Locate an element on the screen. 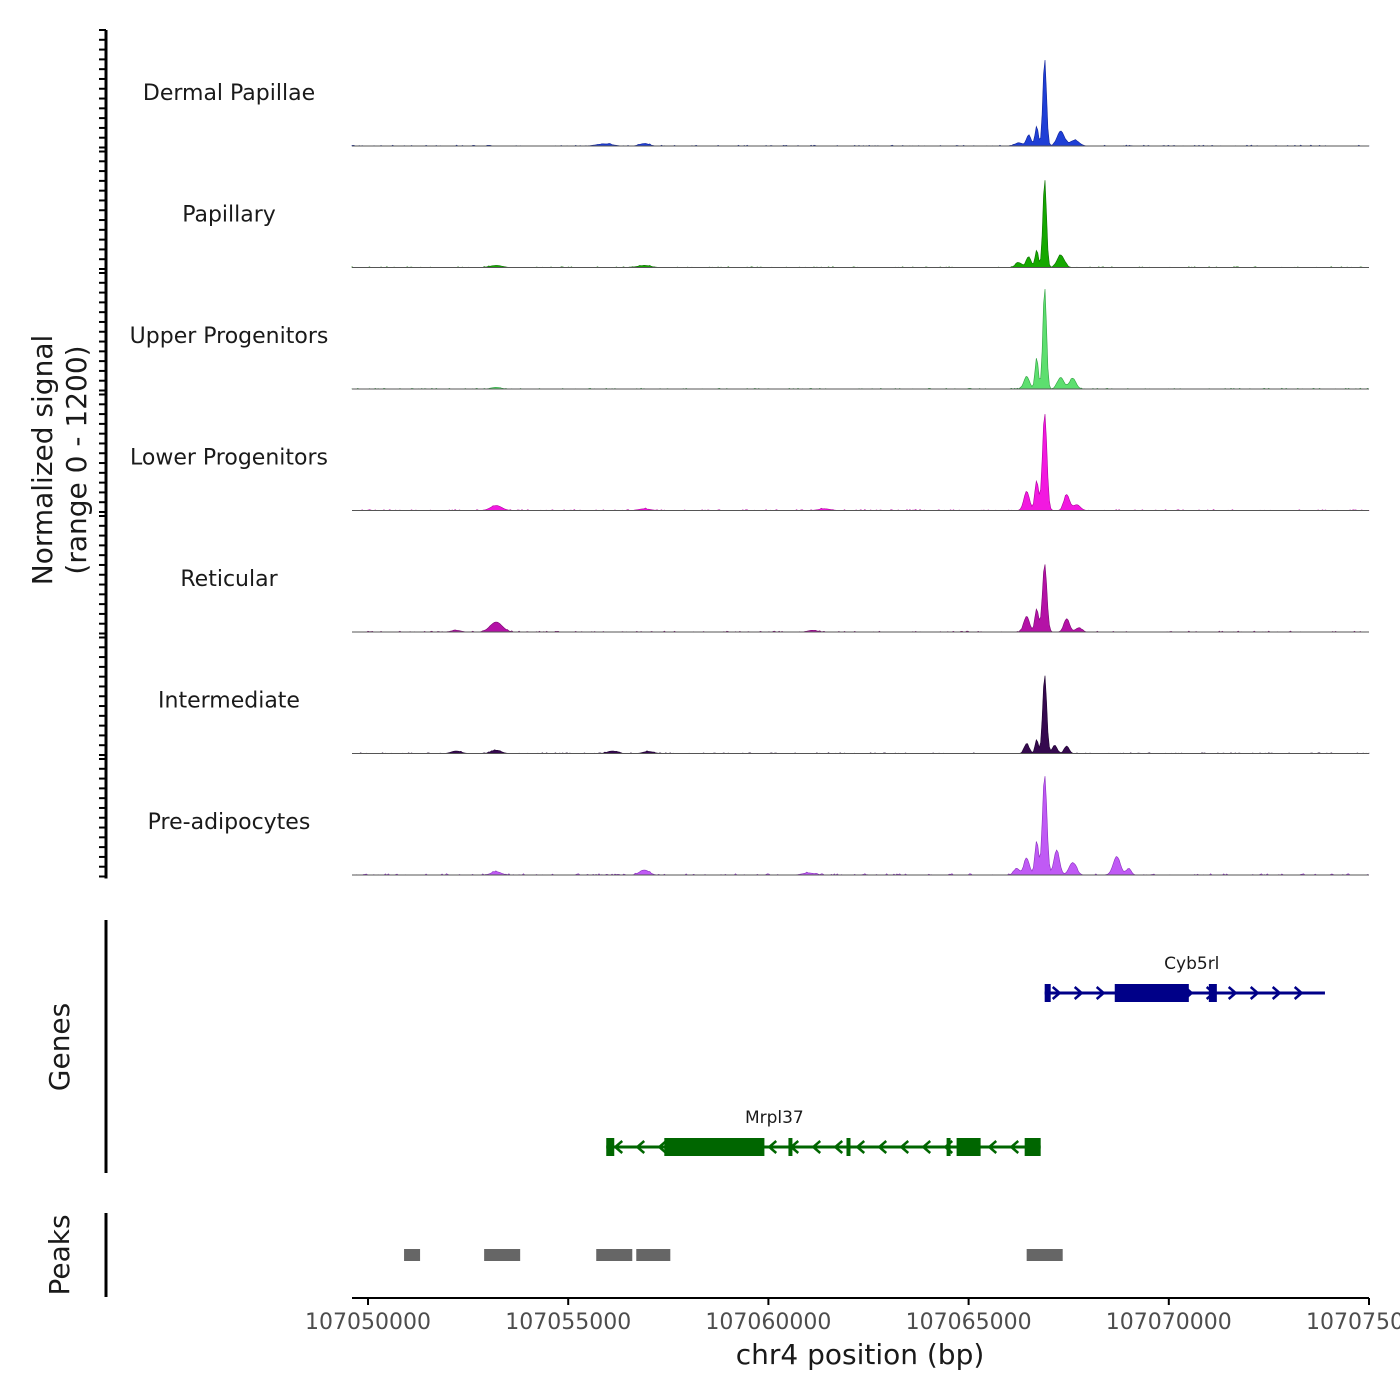 Image resolution: width=1400 pixels, height=1400 pixels. x-tick-label: 107055000 is located at coordinates (568, 1322).